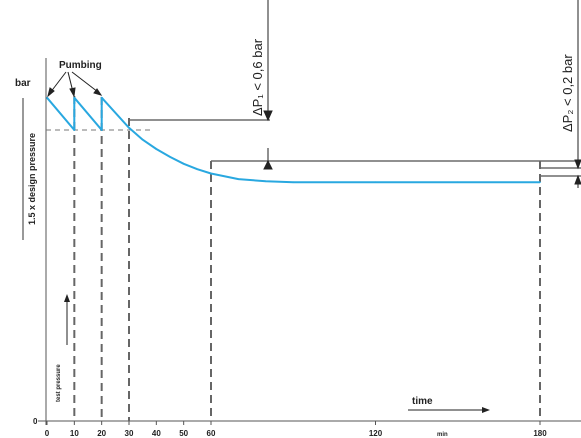 The width and height of the screenshot is (581, 438). Describe the element at coordinates (296, 429) in the screenshot. I see `x-ticks: 0 10 20 30 40 50 60 120 180` at that location.